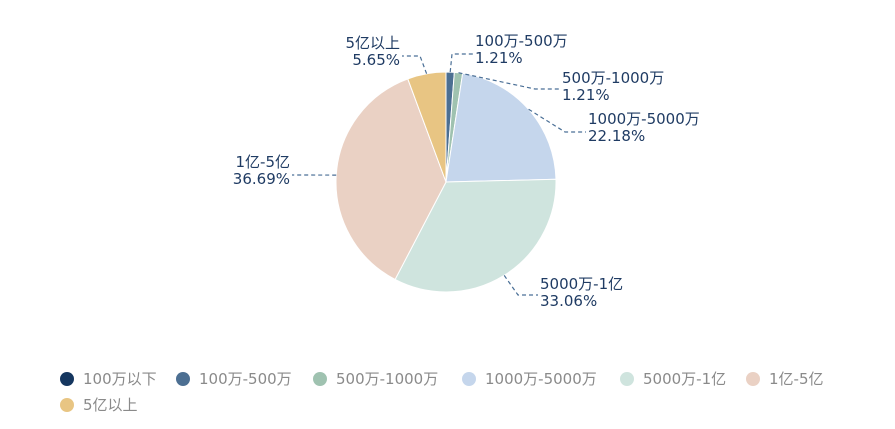  I want to click on pie-slices, so click(446, 182).